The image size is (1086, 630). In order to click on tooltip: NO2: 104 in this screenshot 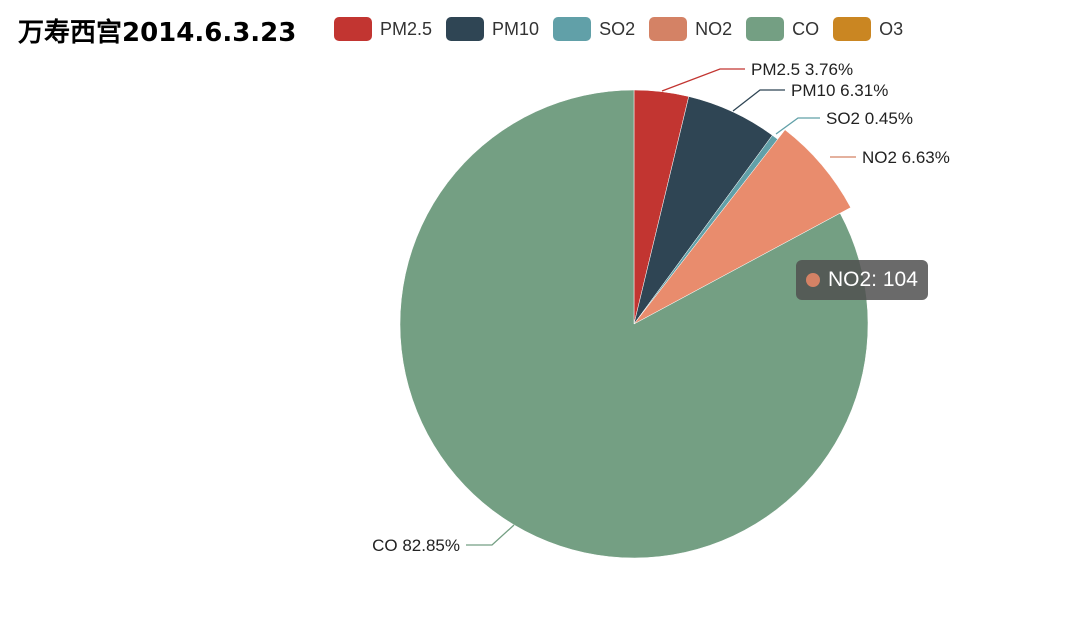, I will do `click(862, 280)`.